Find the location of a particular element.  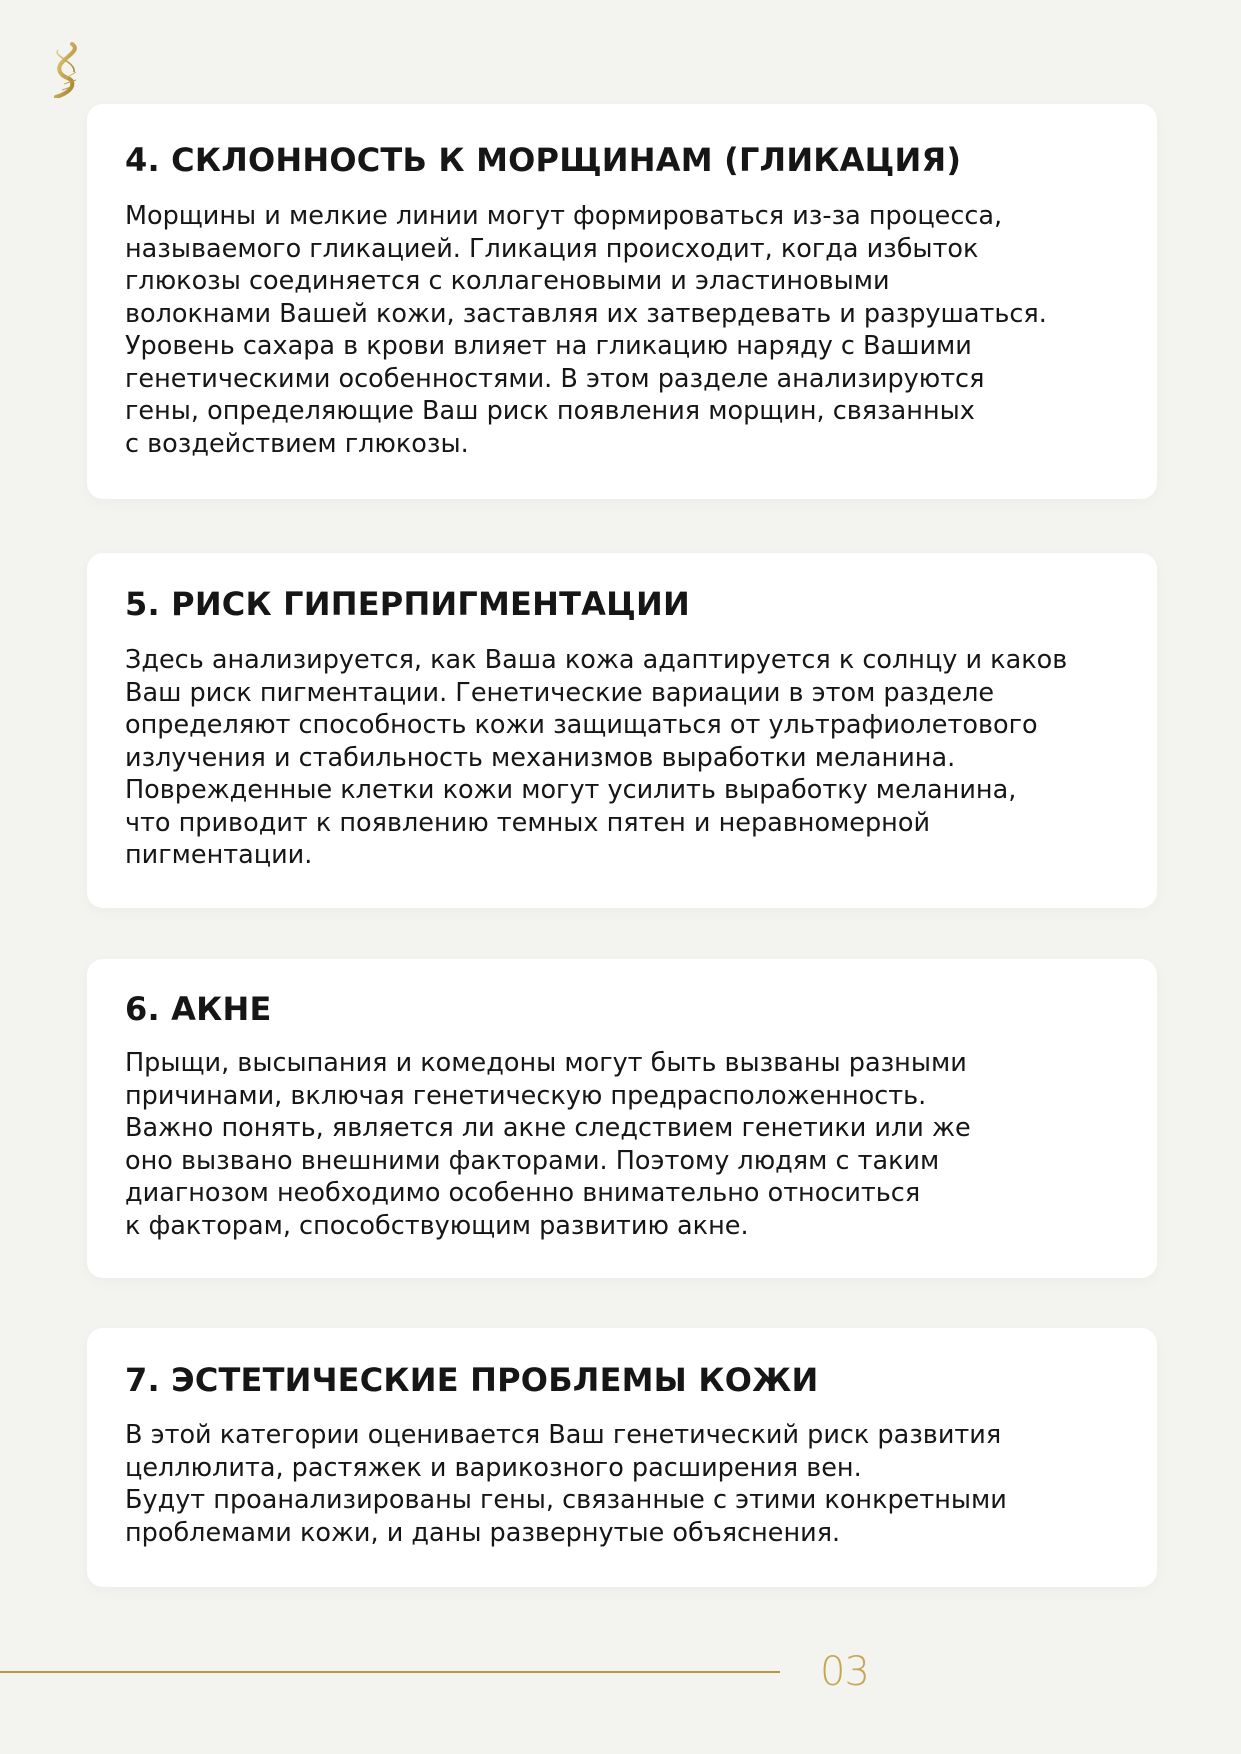

section-title: 4. СКЛОННОСТЬ К МОРЩИНАМ (ГЛИКАЦИЯ) is located at coordinates (543, 160).